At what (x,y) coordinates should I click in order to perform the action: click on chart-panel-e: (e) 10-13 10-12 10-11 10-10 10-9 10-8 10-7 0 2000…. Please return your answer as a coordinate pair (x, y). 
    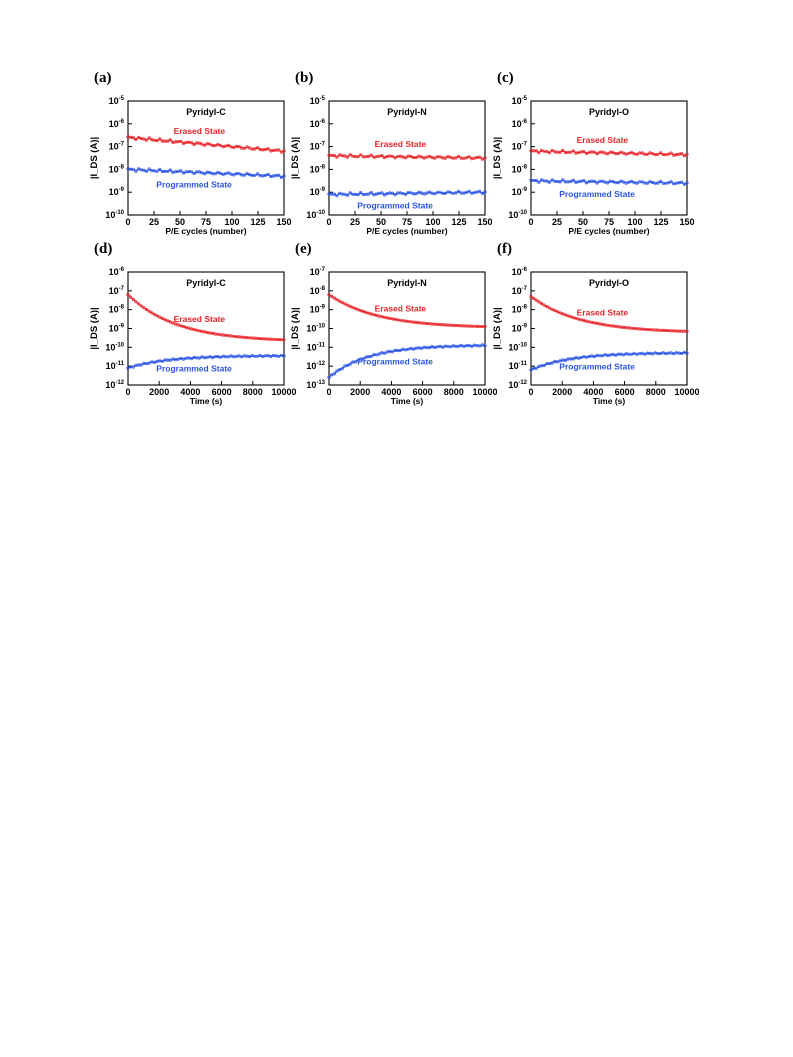
    Looking at the image, I should click on (394, 323).